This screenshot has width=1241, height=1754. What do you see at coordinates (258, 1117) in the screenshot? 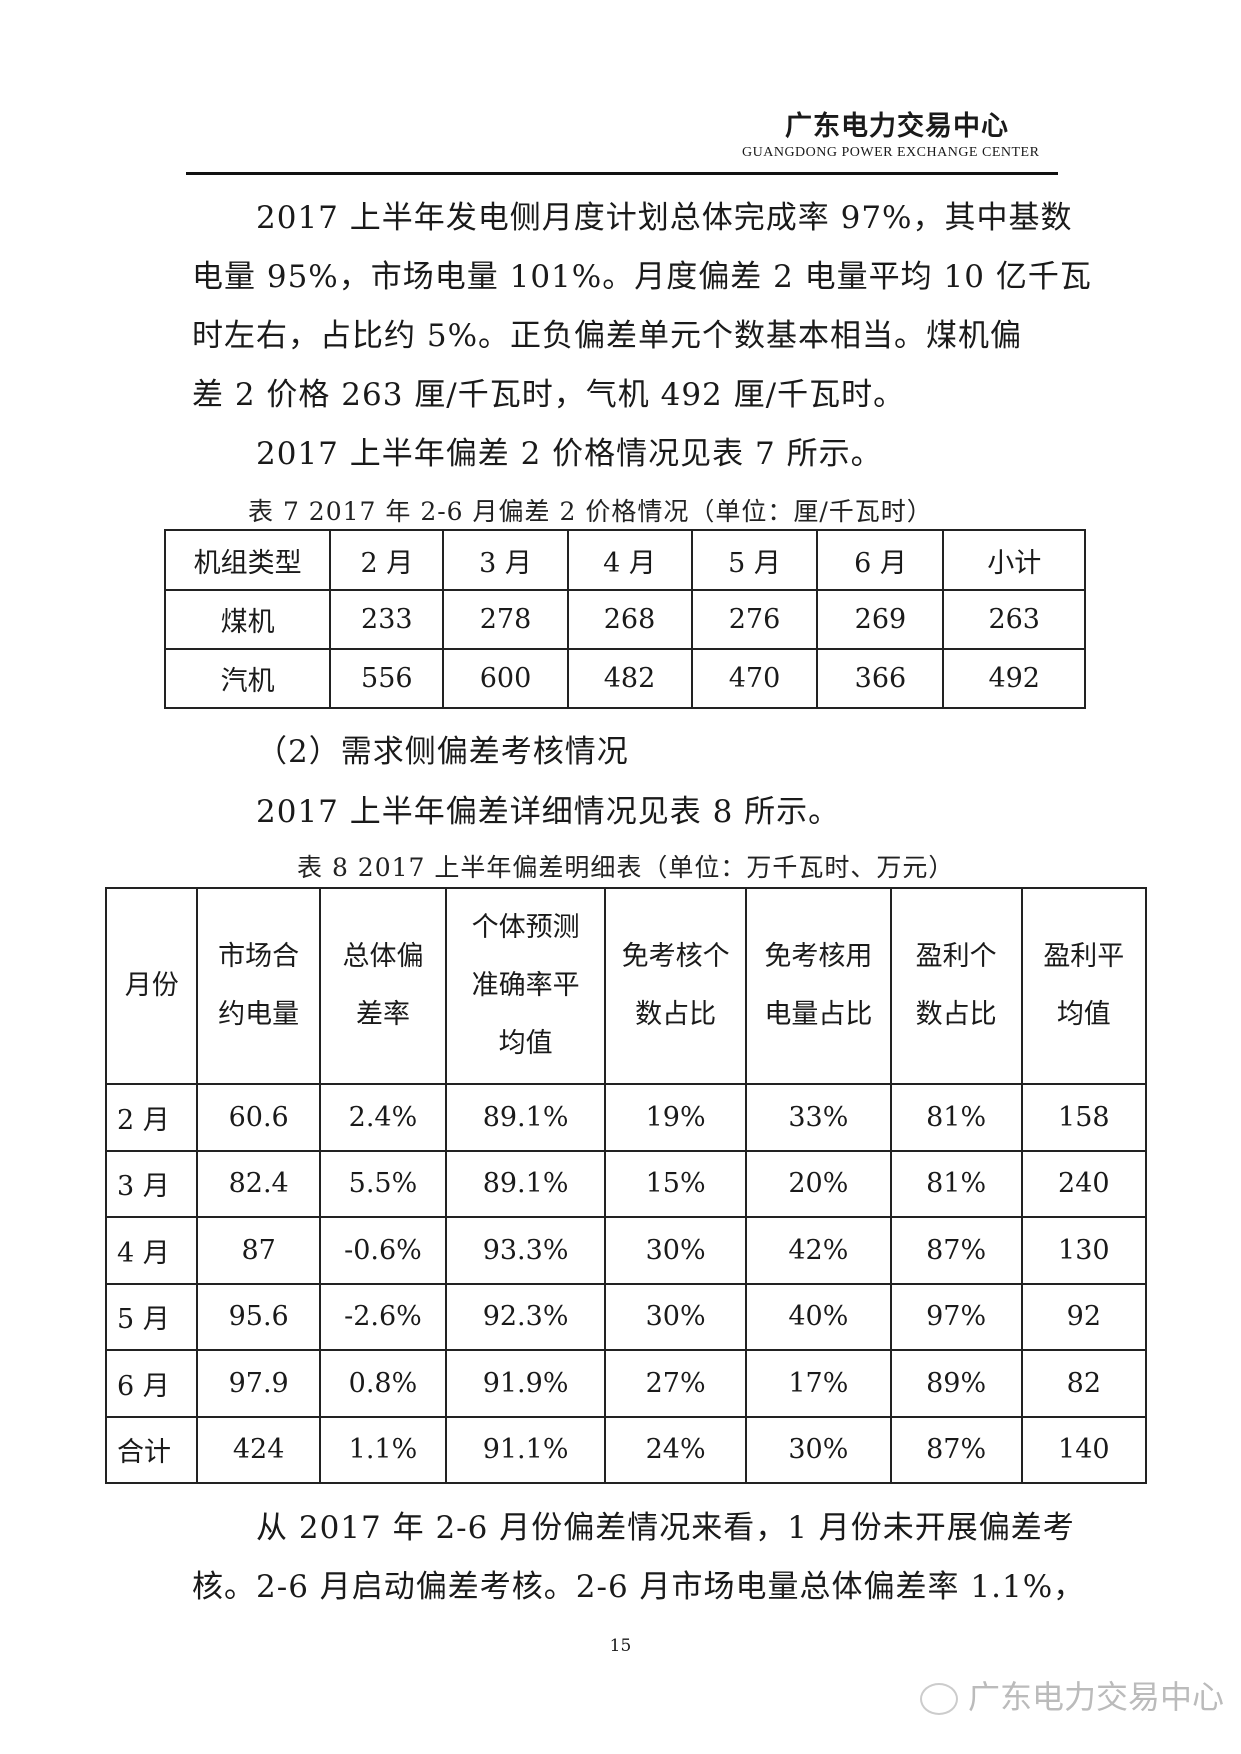
I see `cell: 60.6` at bounding box center [258, 1117].